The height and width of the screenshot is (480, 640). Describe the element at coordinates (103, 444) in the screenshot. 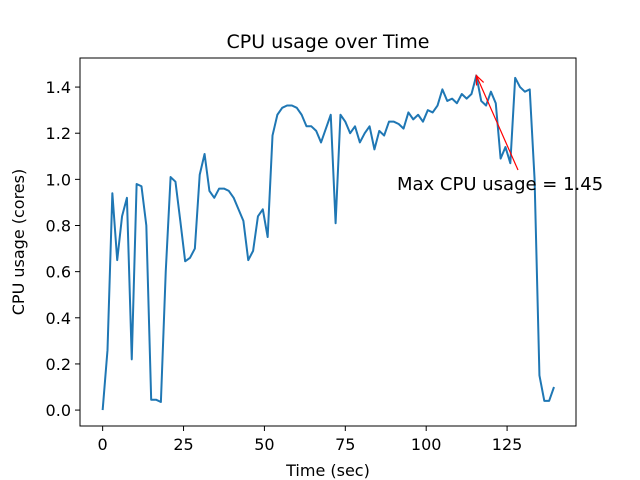

I see `x-tick-label: 0` at that location.